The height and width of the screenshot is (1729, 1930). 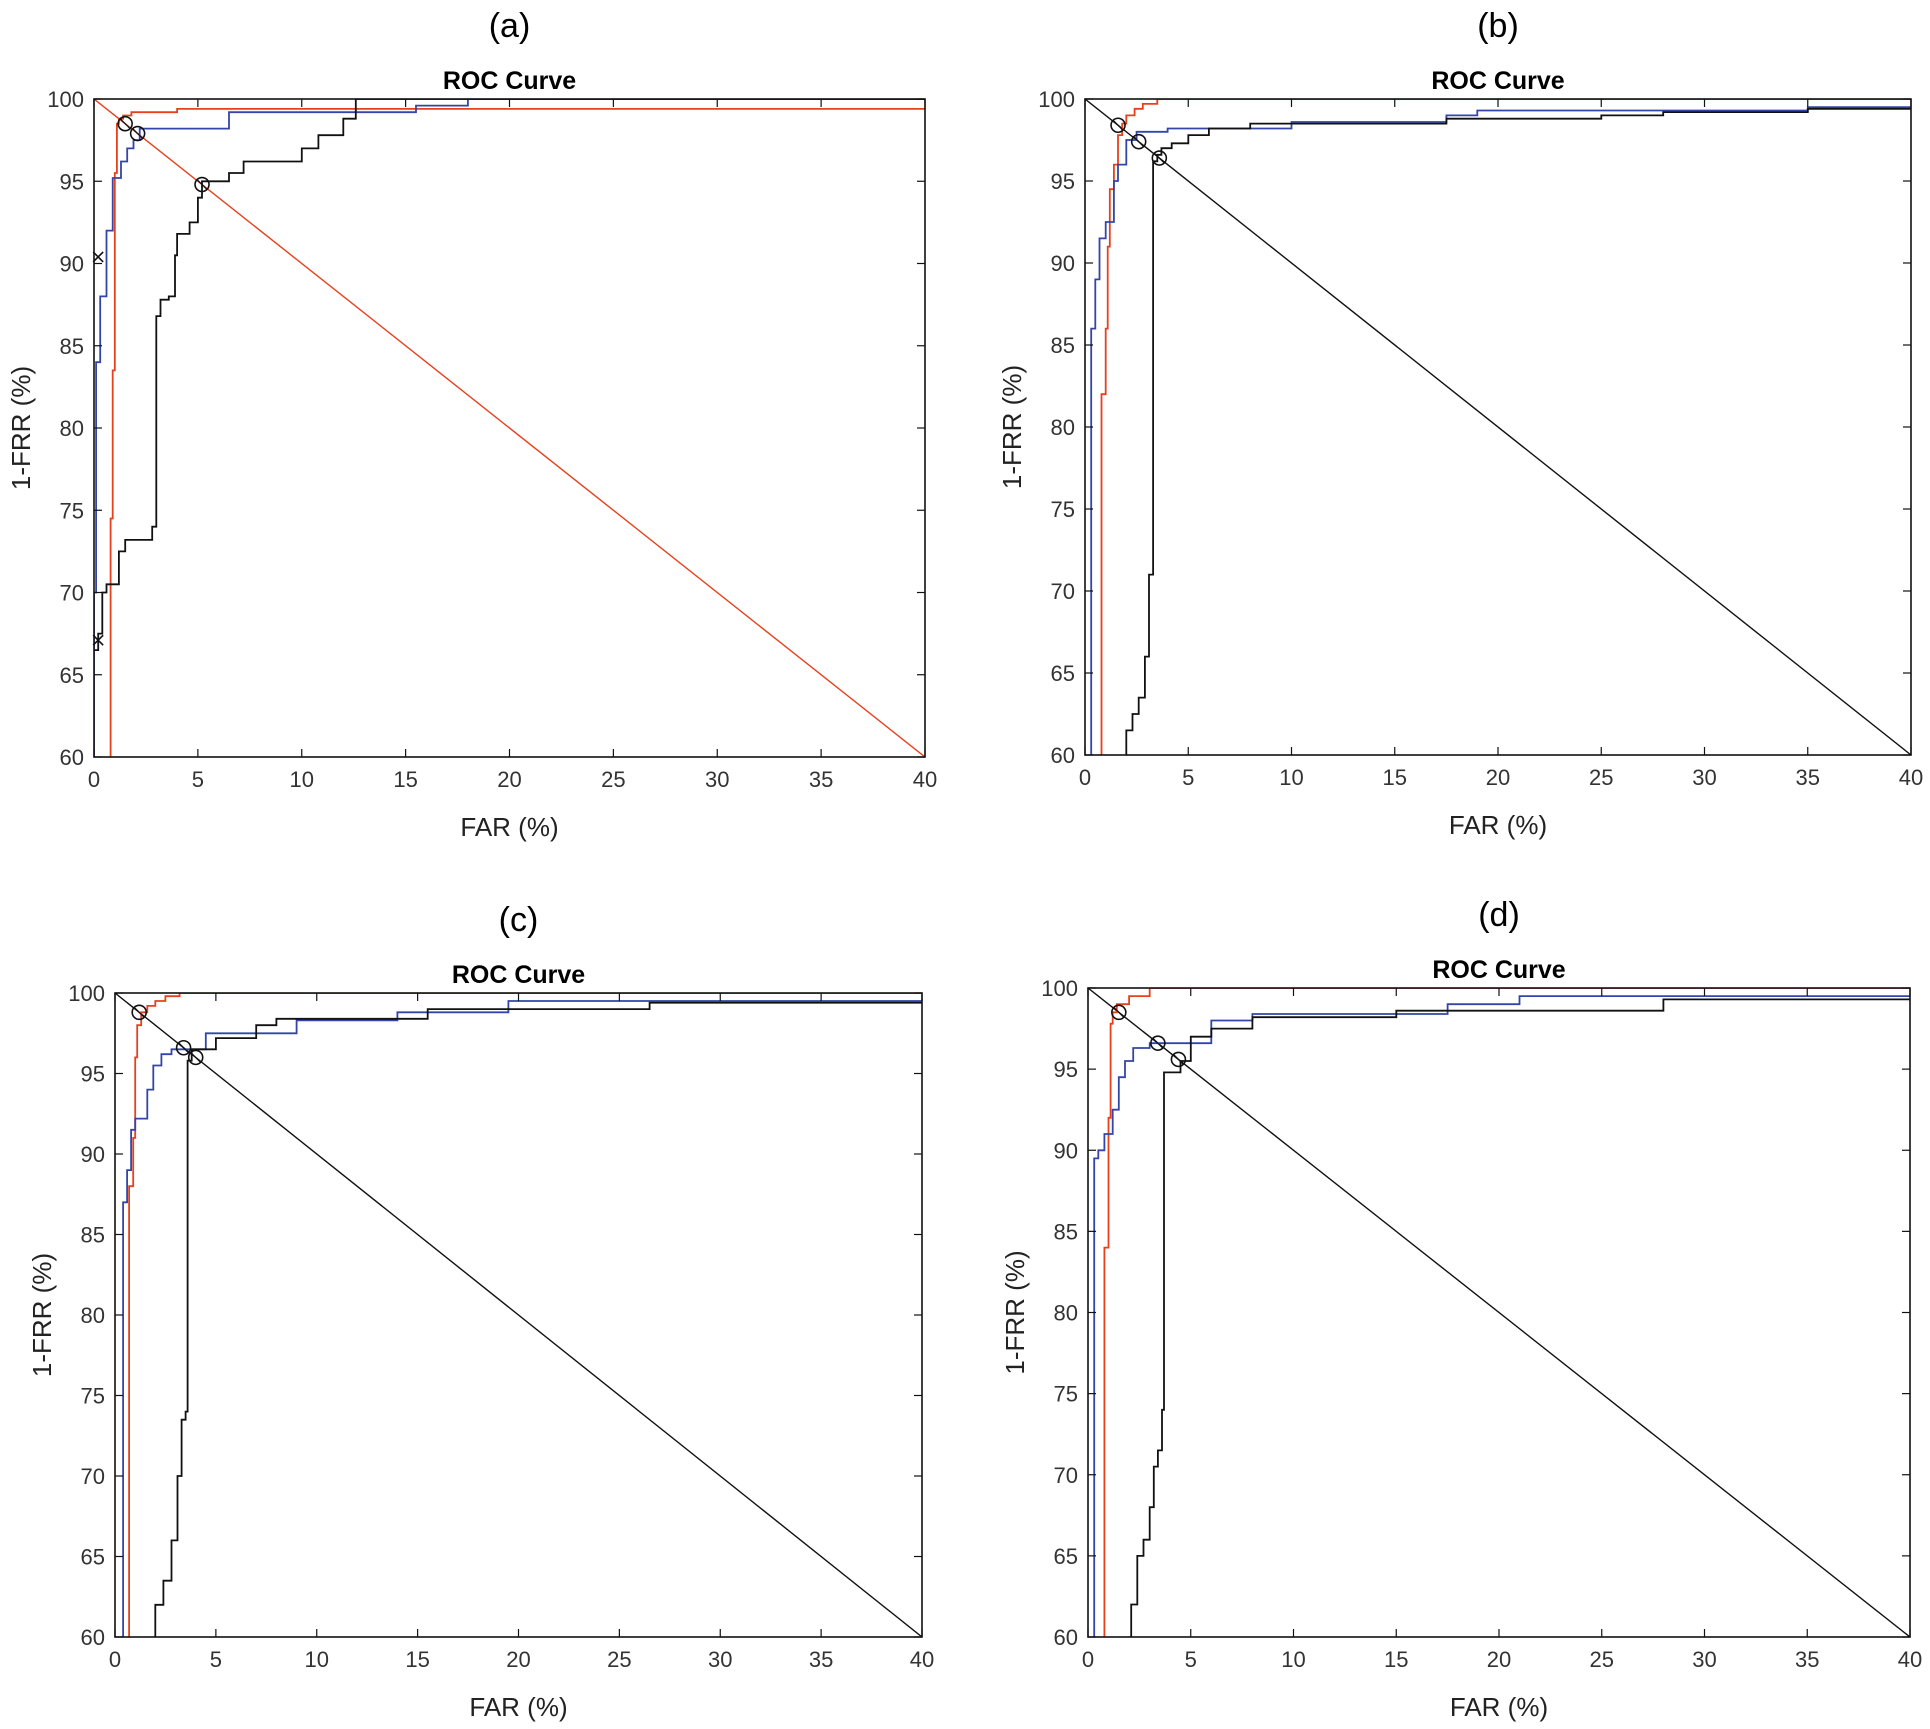 What do you see at coordinates (1498, 26) in the screenshot?
I see `panel-label: (b)` at bounding box center [1498, 26].